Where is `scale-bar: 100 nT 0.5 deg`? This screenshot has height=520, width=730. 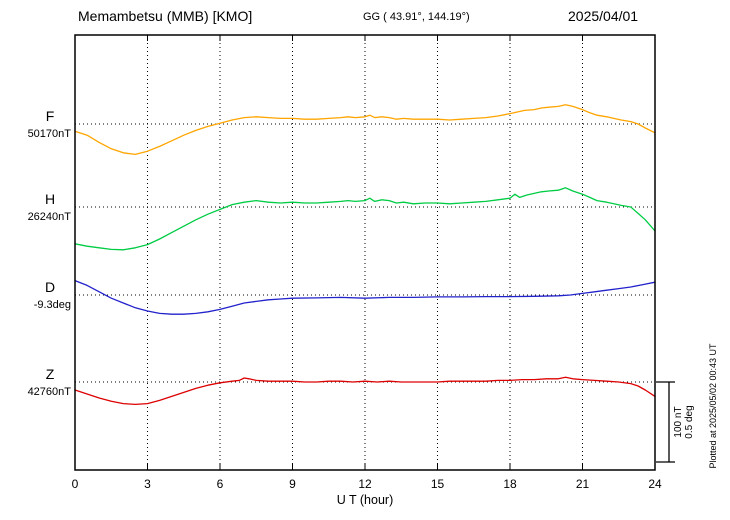
scale-bar: 100 nT 0.5 deg is located at coordinates (675, 422).